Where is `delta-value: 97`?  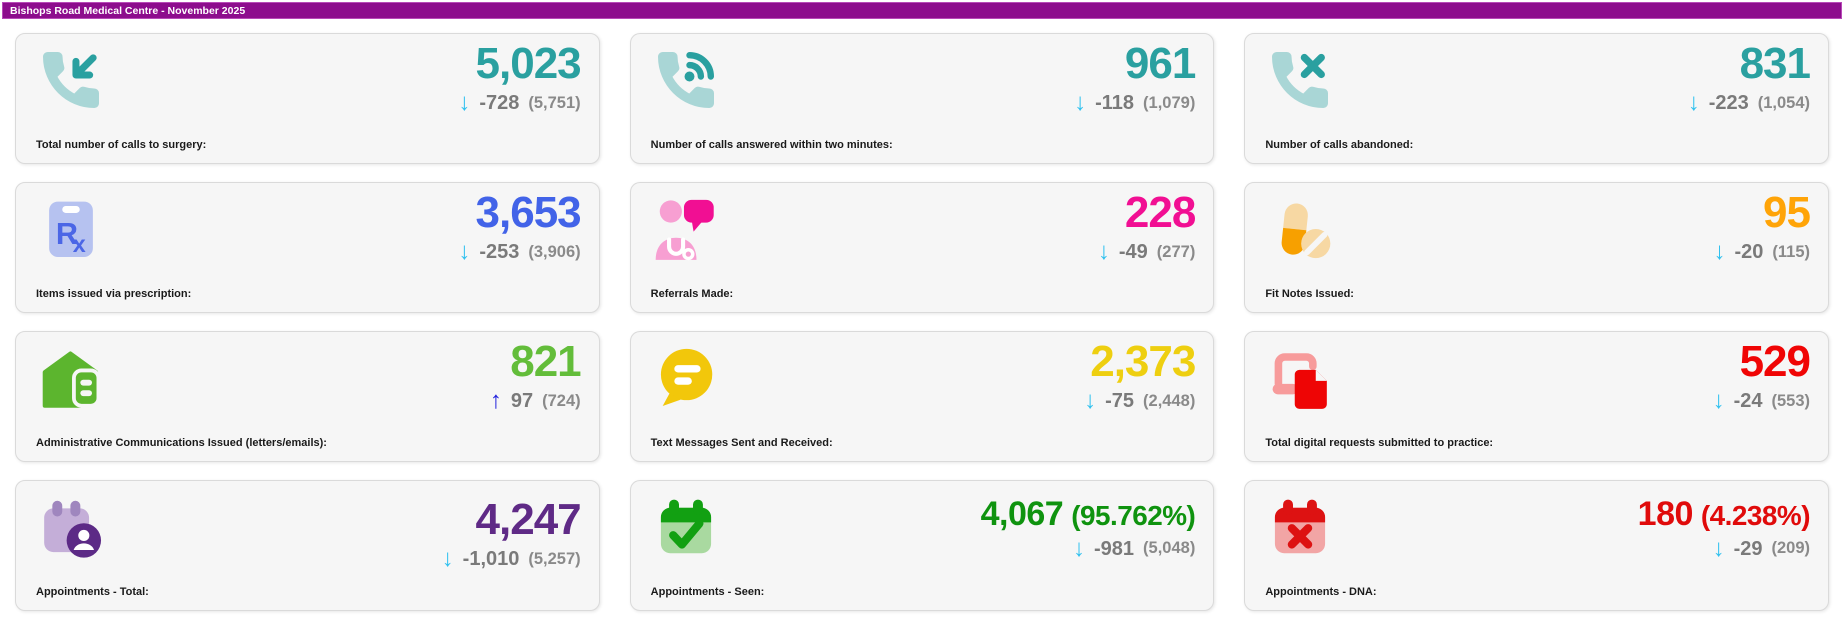 delta-value: 97 is located at coordinates (522, 401).